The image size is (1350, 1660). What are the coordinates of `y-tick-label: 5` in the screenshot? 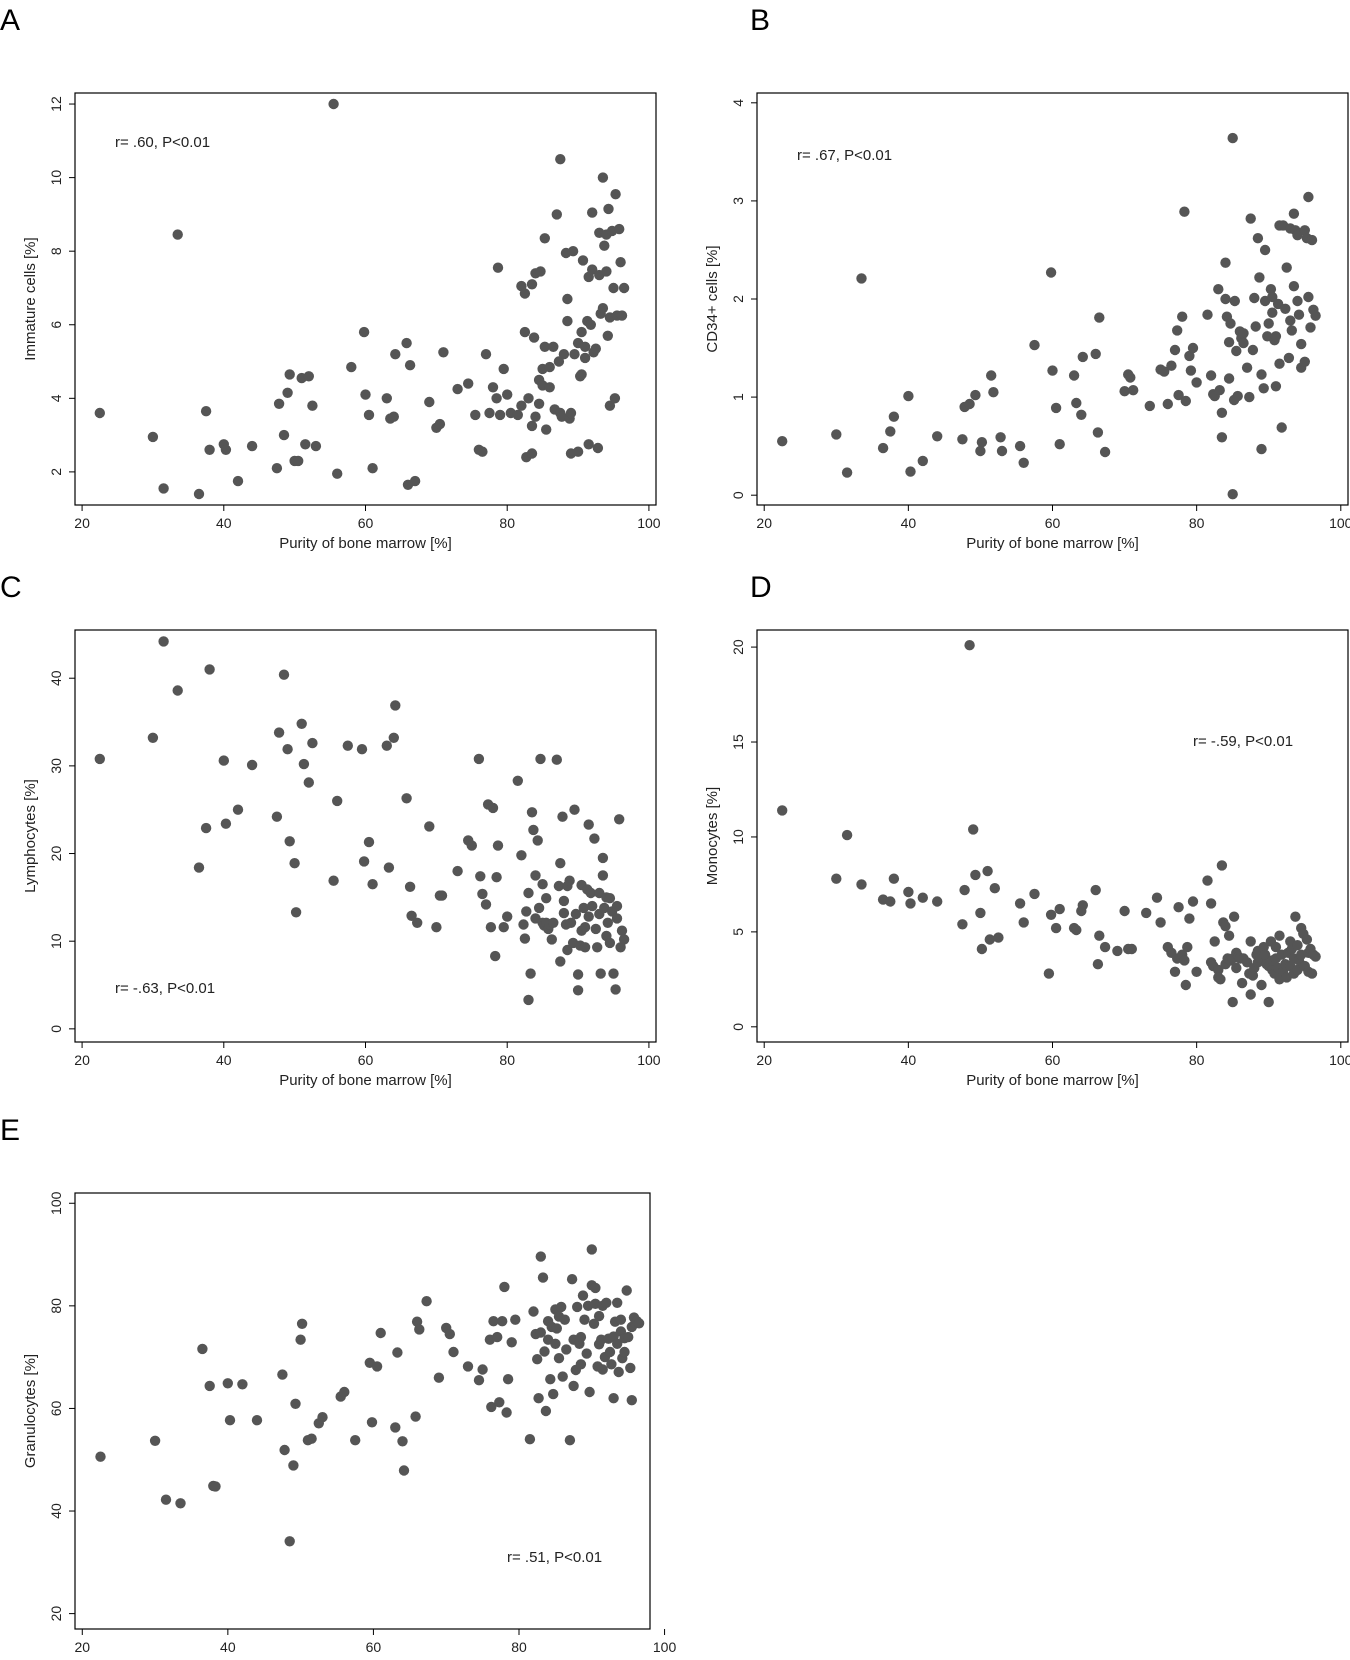 It's located at (738, 932).